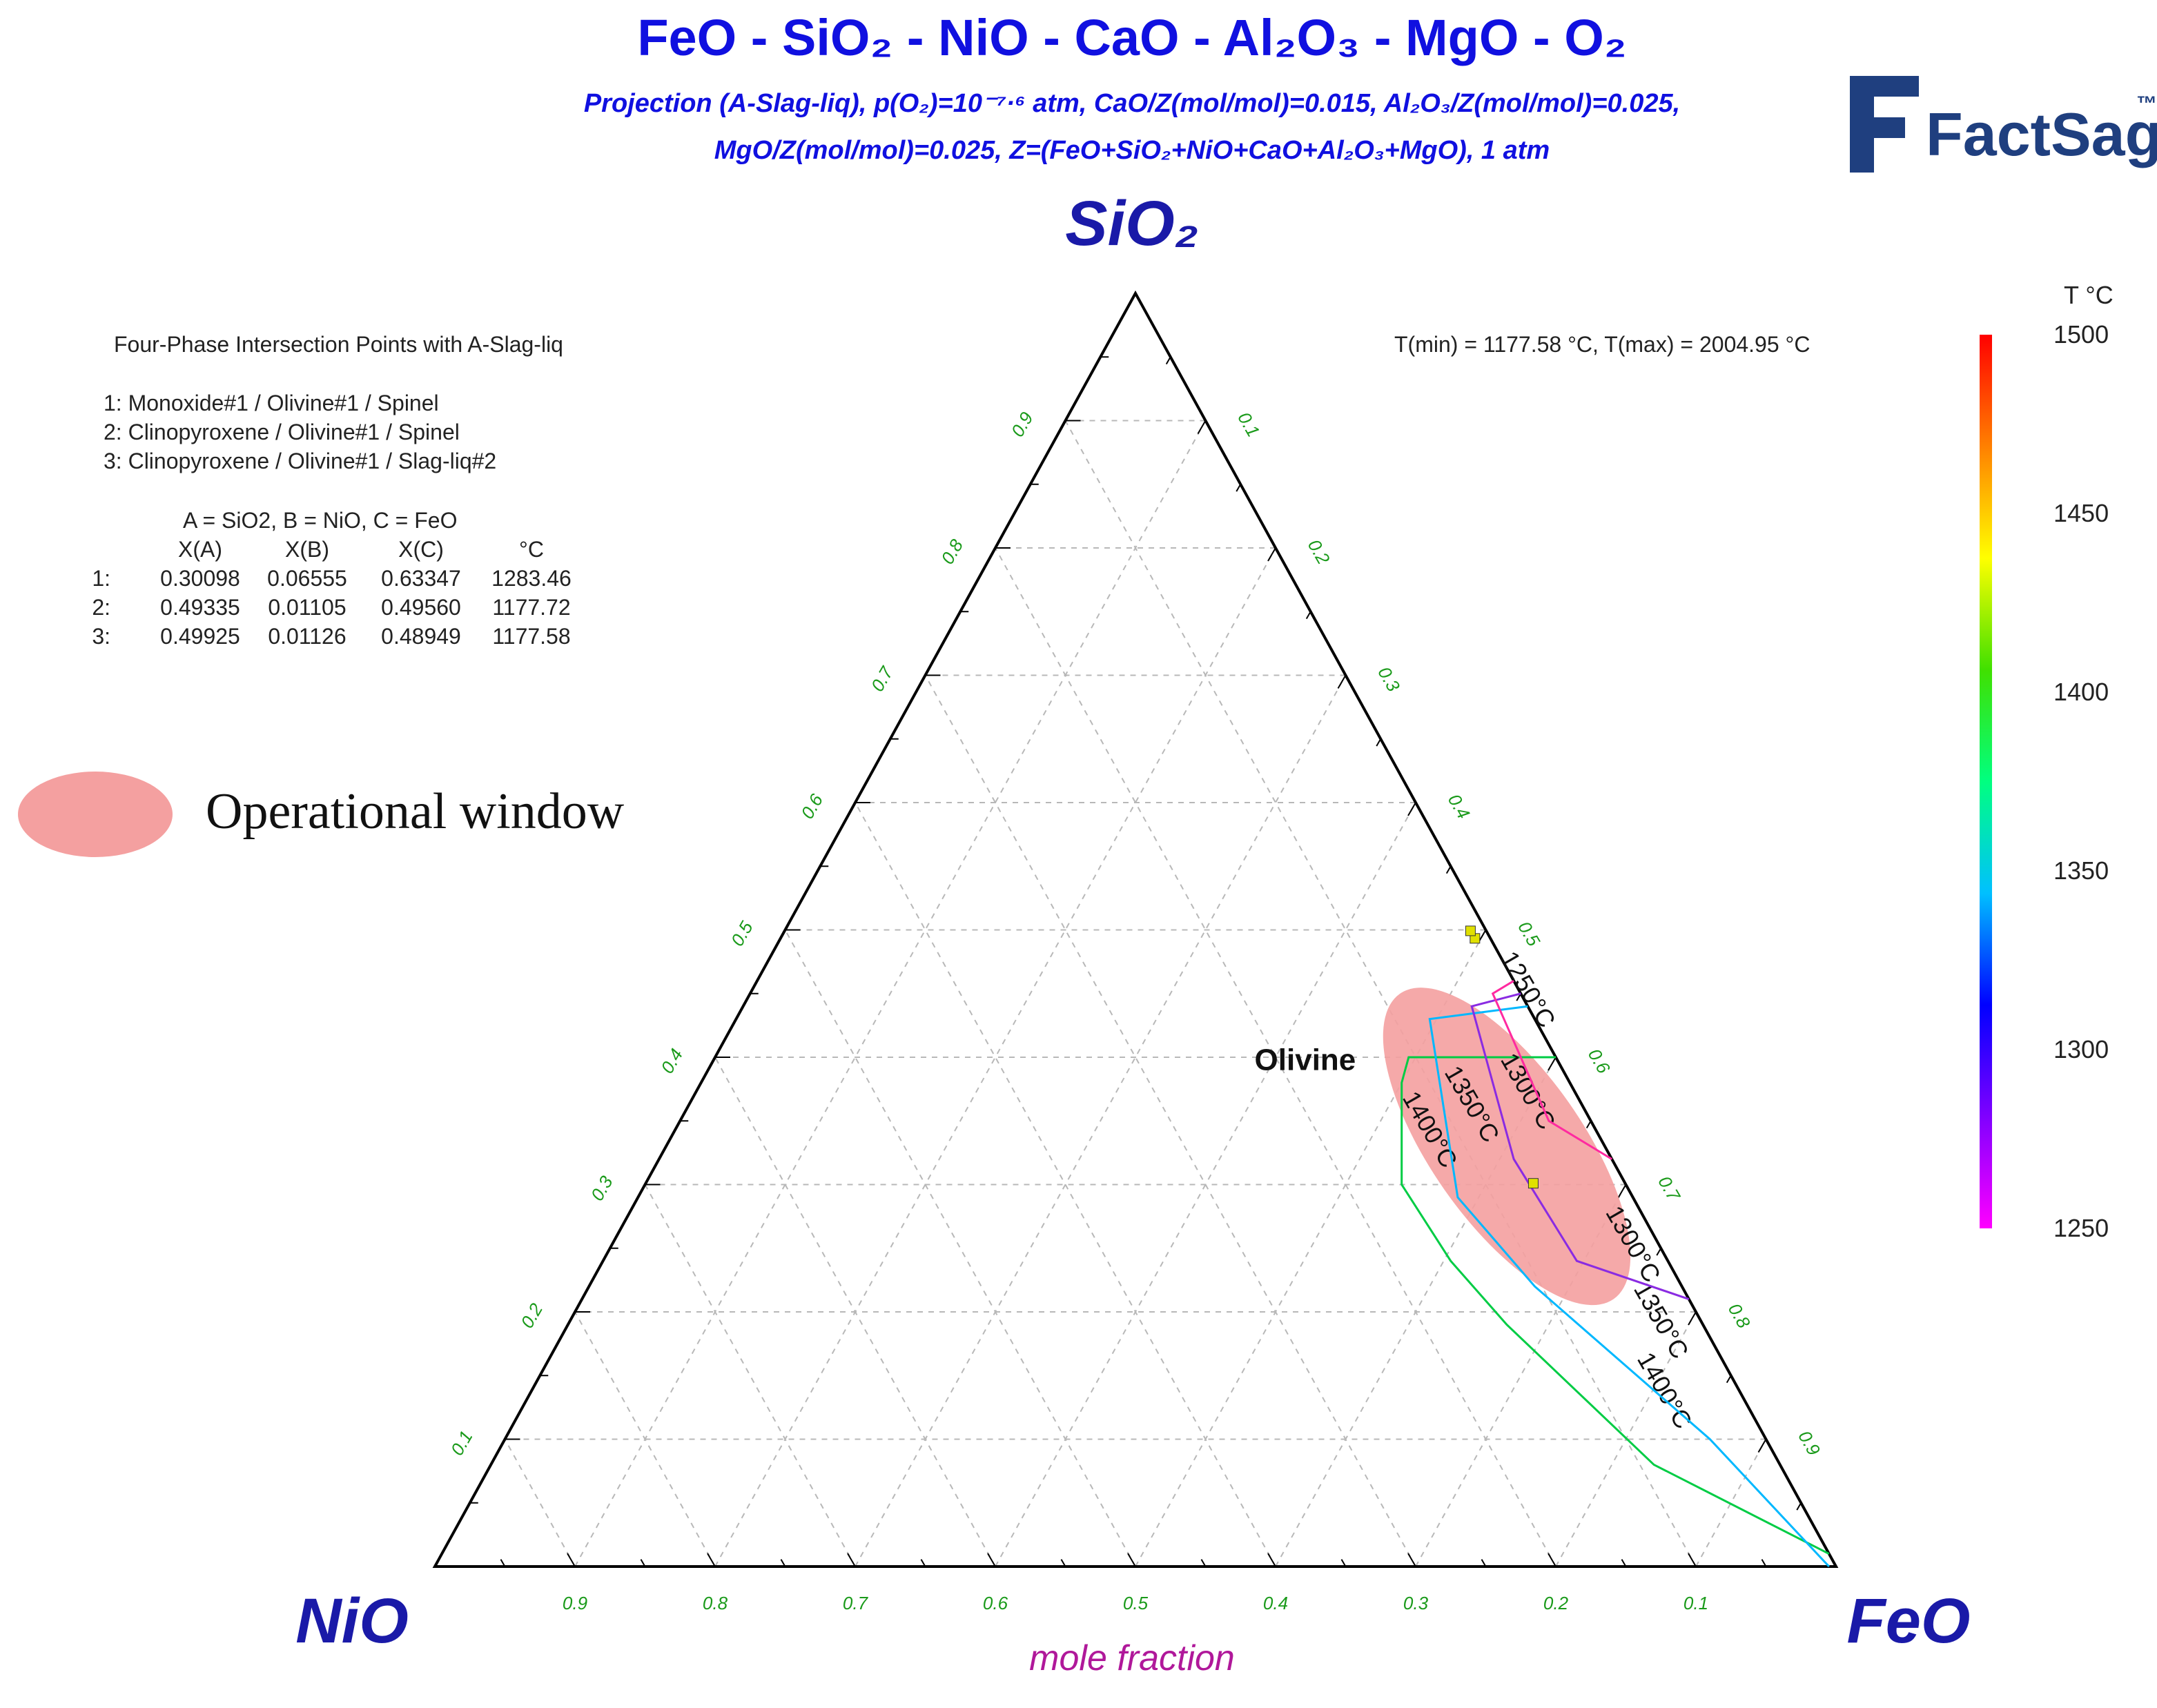 Image resolution: width=2157 pixels, height=1708 pixels. I want to click on colorbar-ticks: 1500 1450 1400 1350 1300 1250, so click(2081, 781).